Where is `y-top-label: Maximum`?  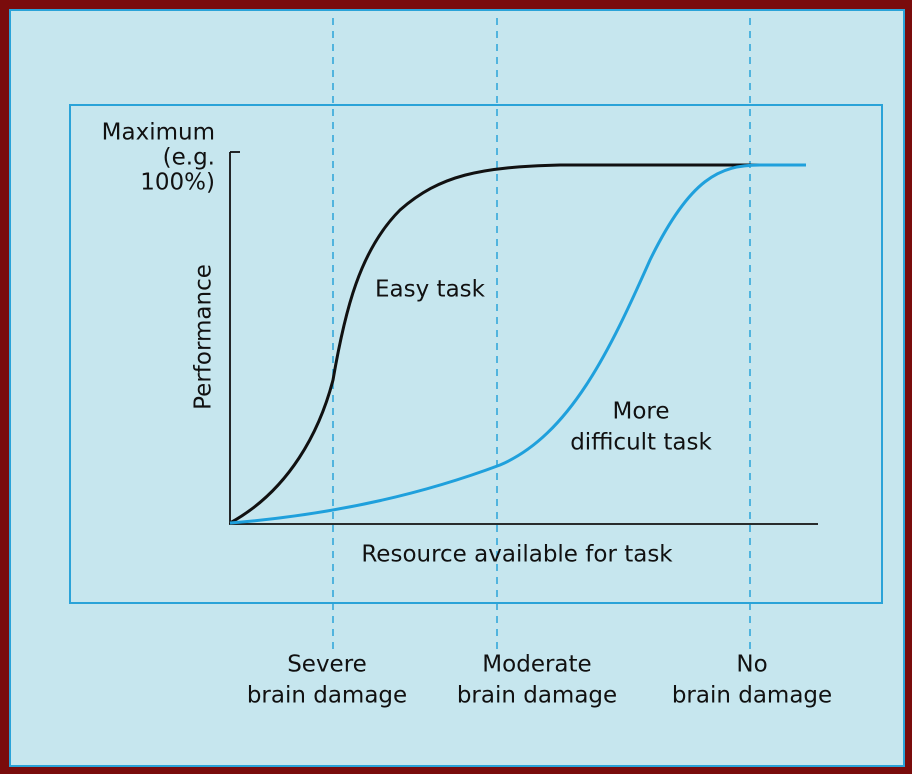
y-top-label: Maximum is located at coordinates (158, 133).